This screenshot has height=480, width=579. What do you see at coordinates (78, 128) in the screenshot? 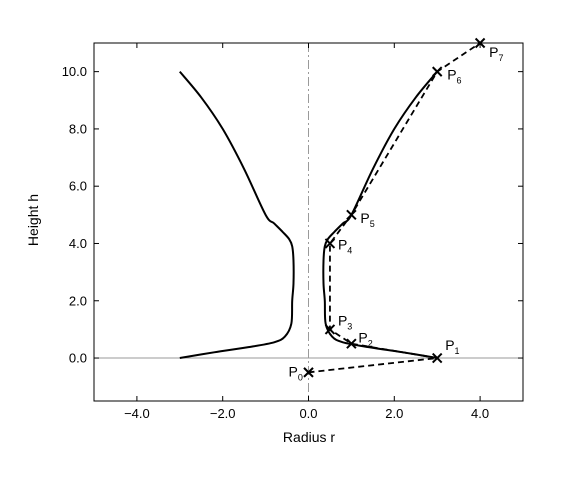
I see `y-tick-label: 8.0` at bounding box center [78, 128].